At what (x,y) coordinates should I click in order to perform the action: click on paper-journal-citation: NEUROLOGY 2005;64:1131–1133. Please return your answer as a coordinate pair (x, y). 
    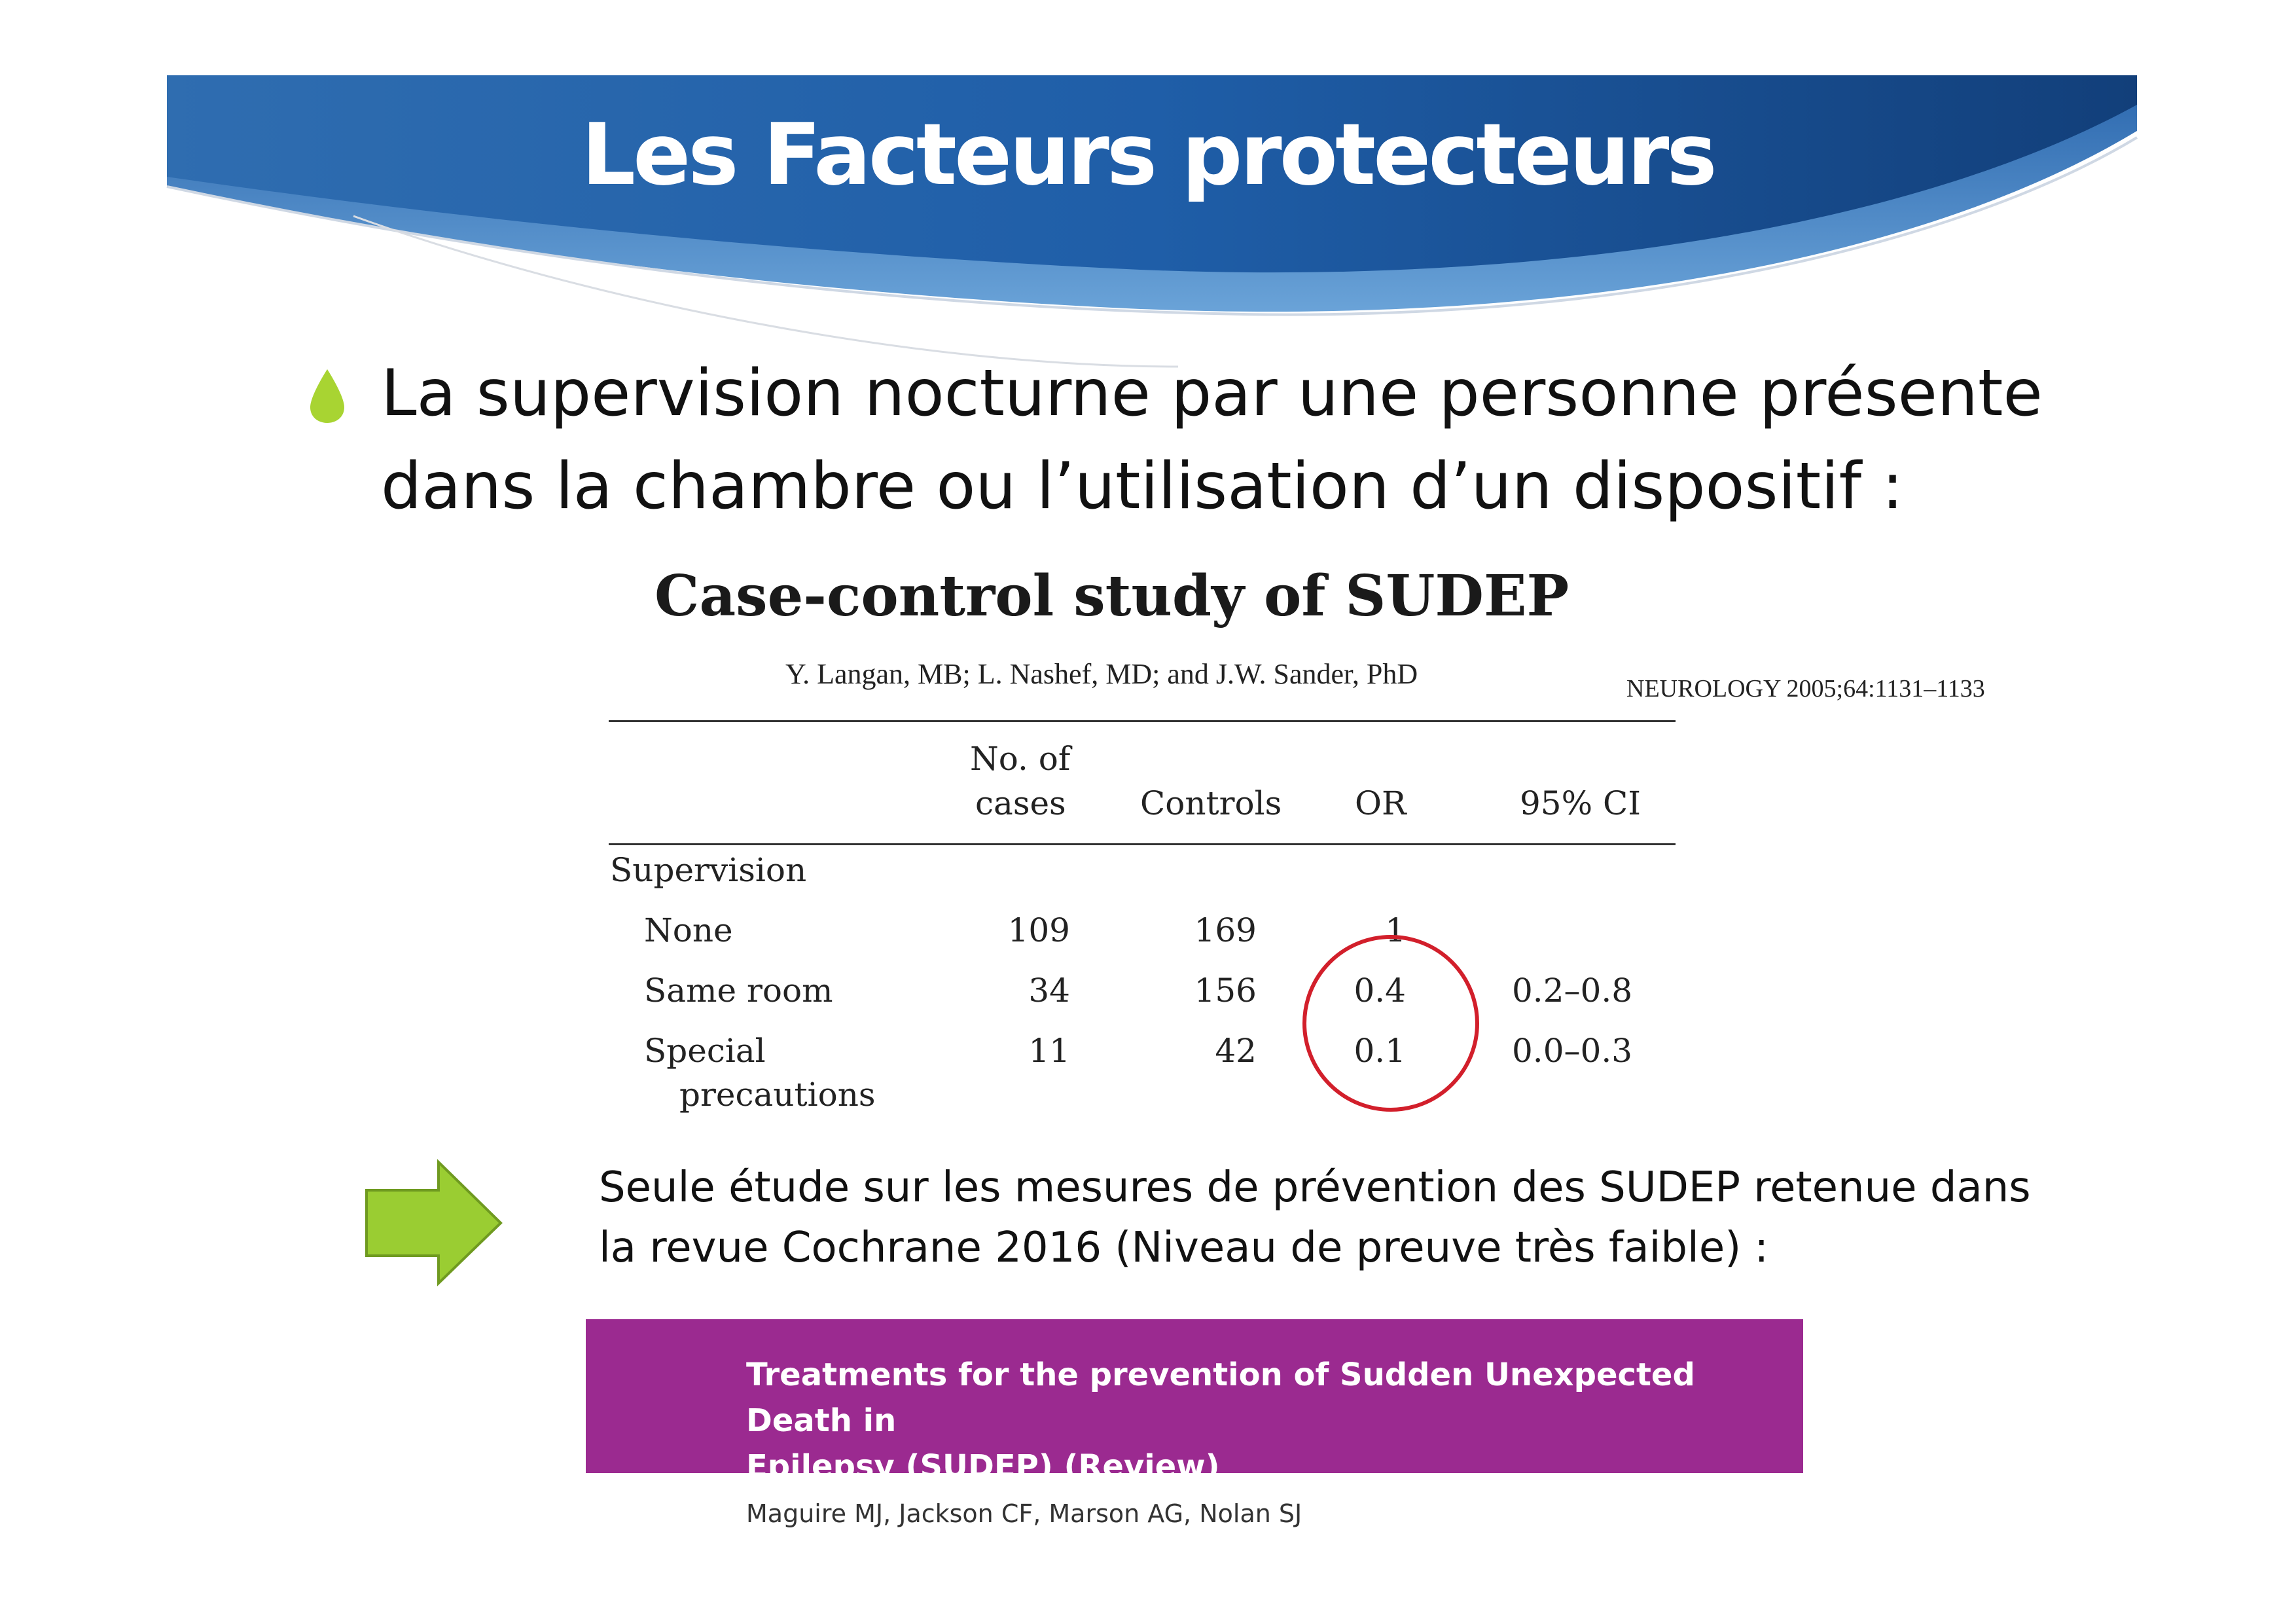
    Looking at the image, I should click on (1805, 688).